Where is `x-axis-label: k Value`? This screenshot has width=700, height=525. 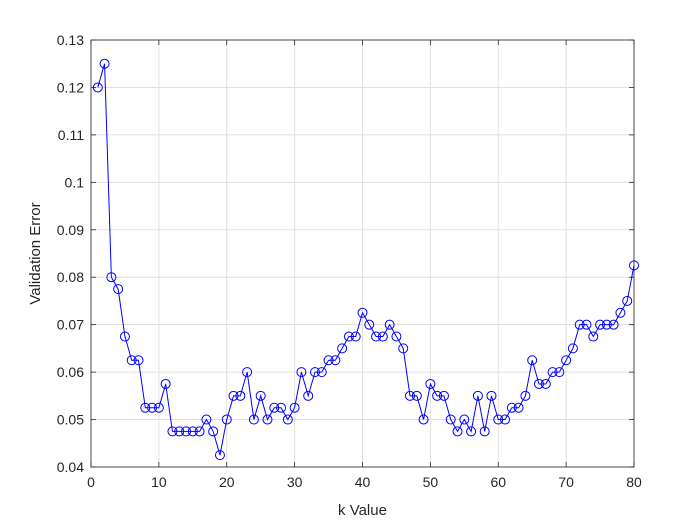 x-axis-label: k Value is located at coordinates (362, 510).